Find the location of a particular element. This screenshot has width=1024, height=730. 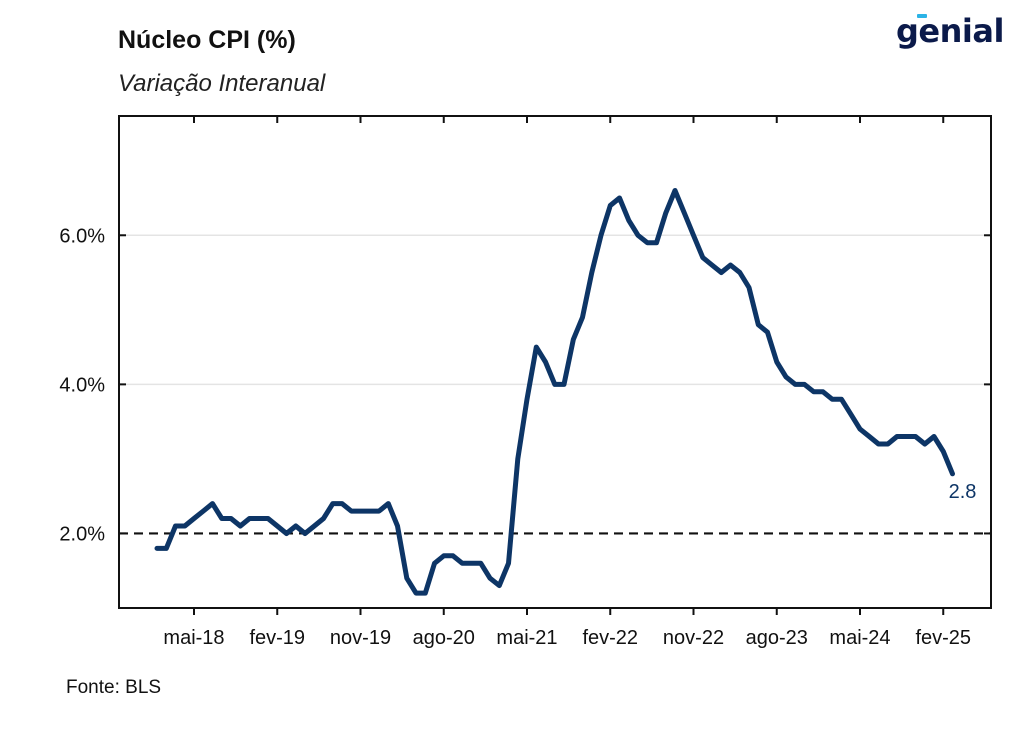

x-tick-label: nov-19 is located at coordinates (360, 638).